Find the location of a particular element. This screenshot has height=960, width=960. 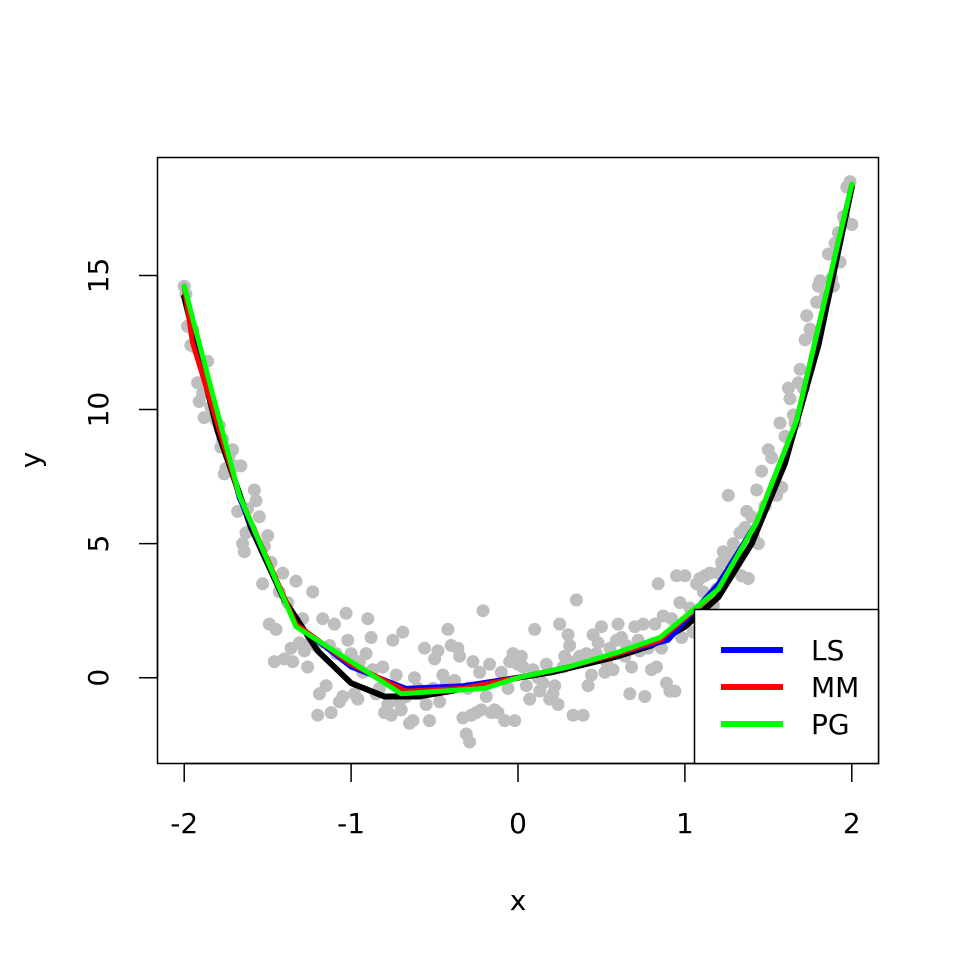

y-tick-label: 0 is located at coordinates (98, 678).